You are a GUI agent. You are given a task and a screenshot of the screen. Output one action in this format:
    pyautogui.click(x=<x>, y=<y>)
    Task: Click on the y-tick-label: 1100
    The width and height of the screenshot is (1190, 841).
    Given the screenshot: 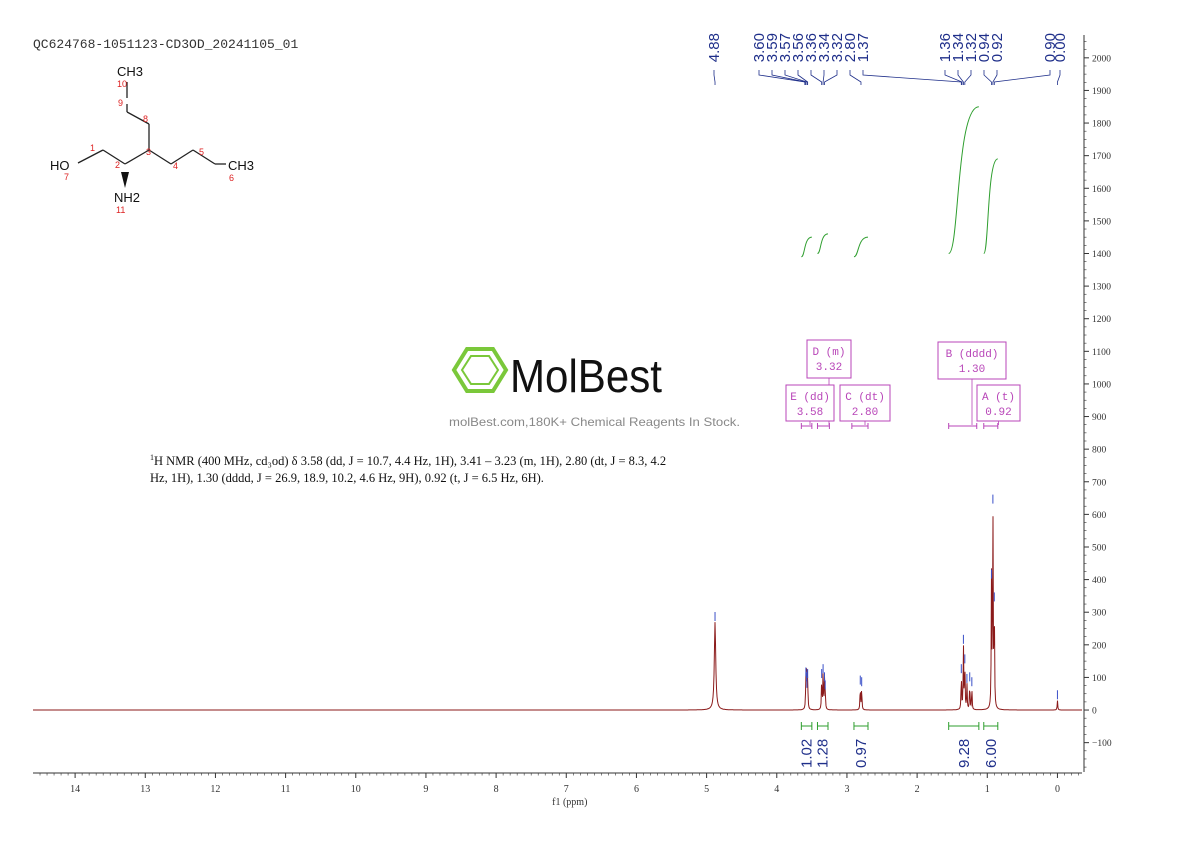 What is the action you would take?
    pyautogui.click(x=1101, y=353)
    